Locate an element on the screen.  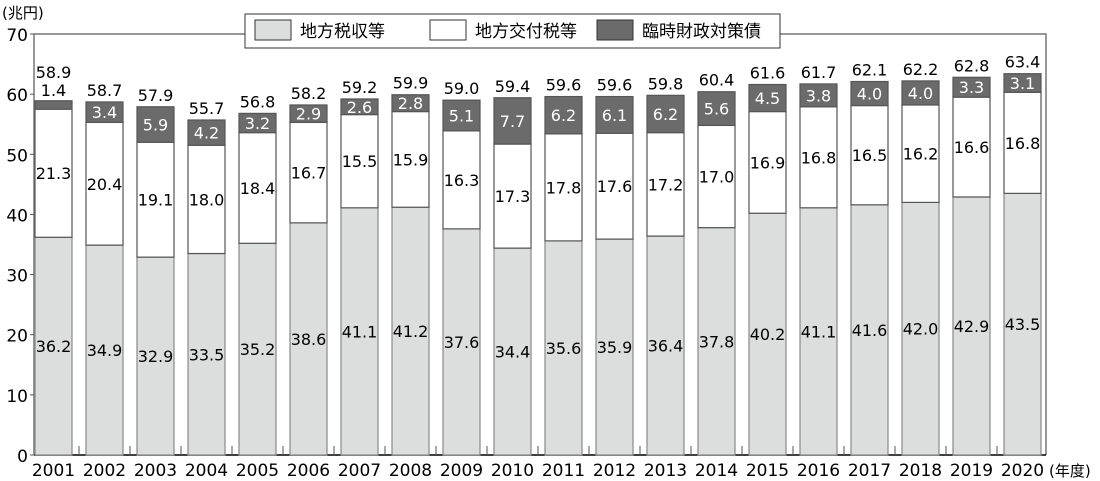
data-label: 16.6 is located at coordinates (972, 147).